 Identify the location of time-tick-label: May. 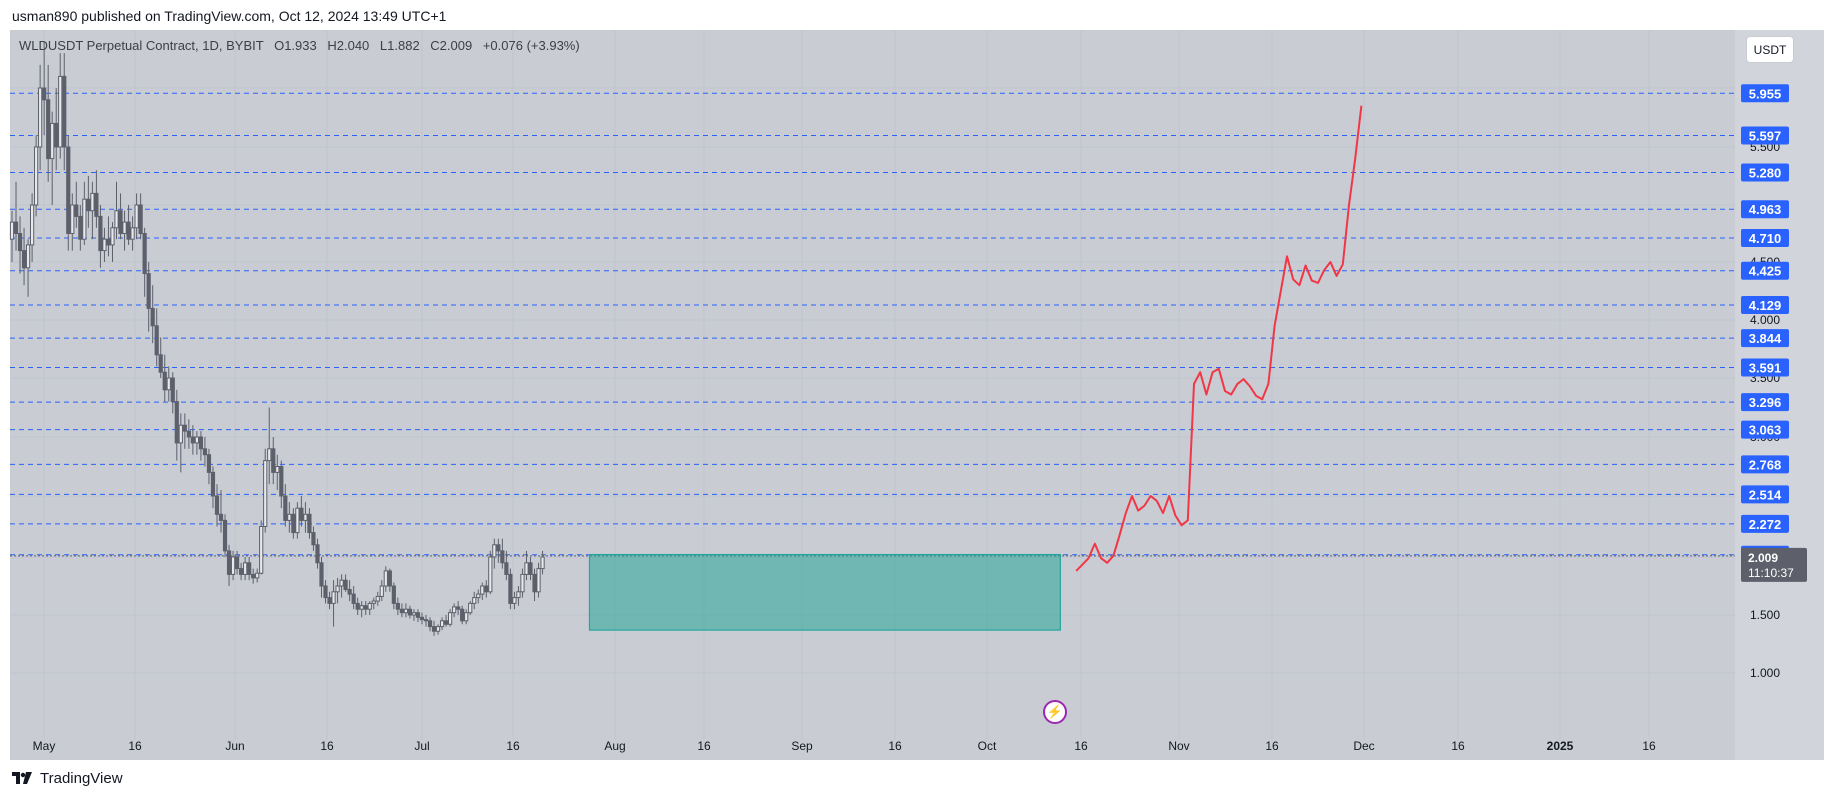
(44, 746).